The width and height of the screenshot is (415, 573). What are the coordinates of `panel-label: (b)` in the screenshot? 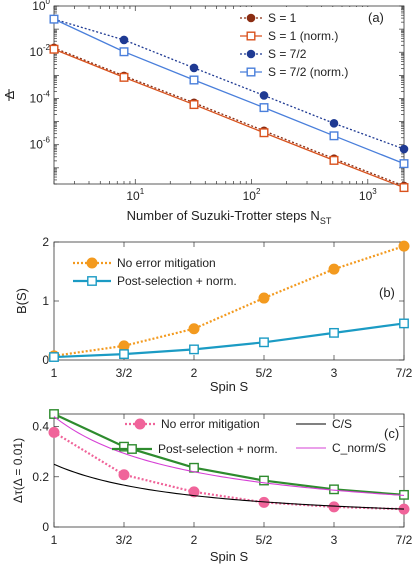 It's located at (387, 292).